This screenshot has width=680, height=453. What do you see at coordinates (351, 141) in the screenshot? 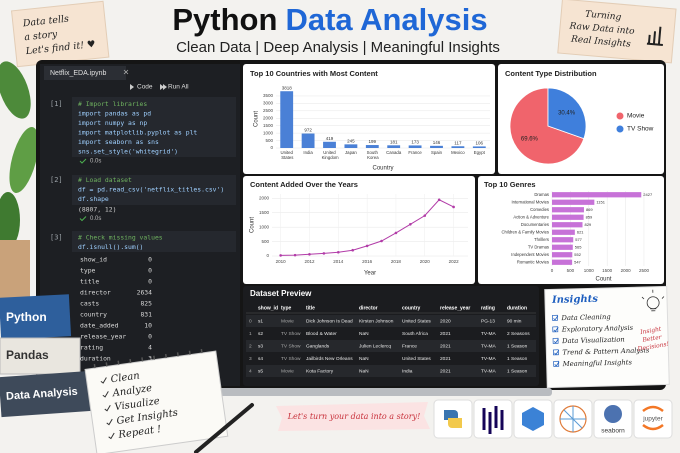
I see `value-label: 245` at bounding box center [351, 141].